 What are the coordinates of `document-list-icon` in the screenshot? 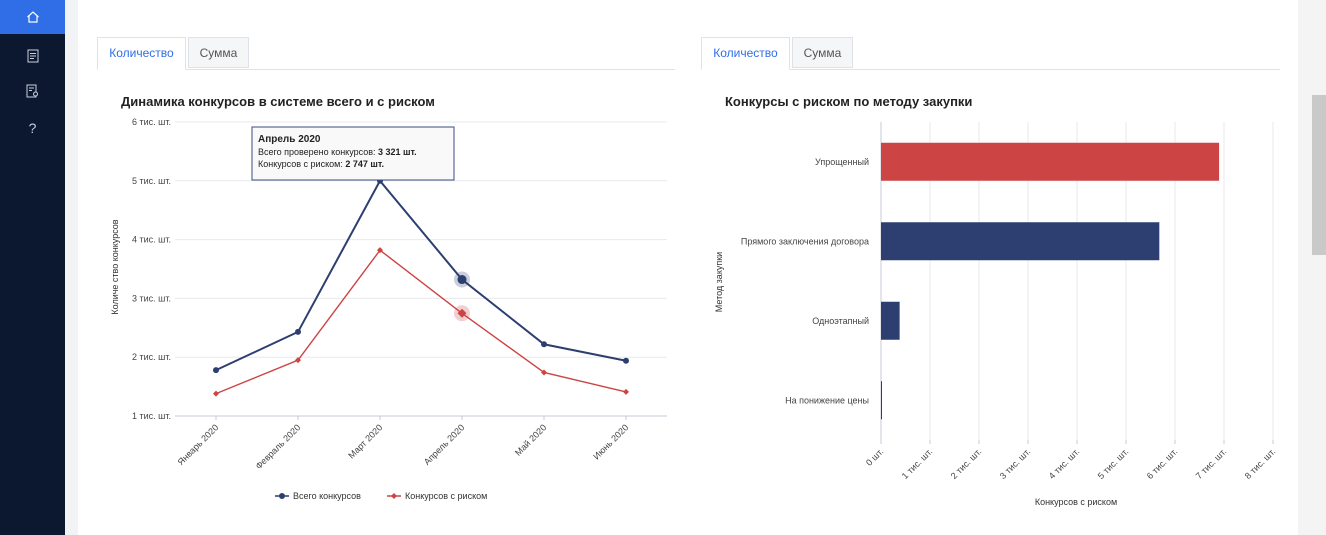 It's located at (32, 56).